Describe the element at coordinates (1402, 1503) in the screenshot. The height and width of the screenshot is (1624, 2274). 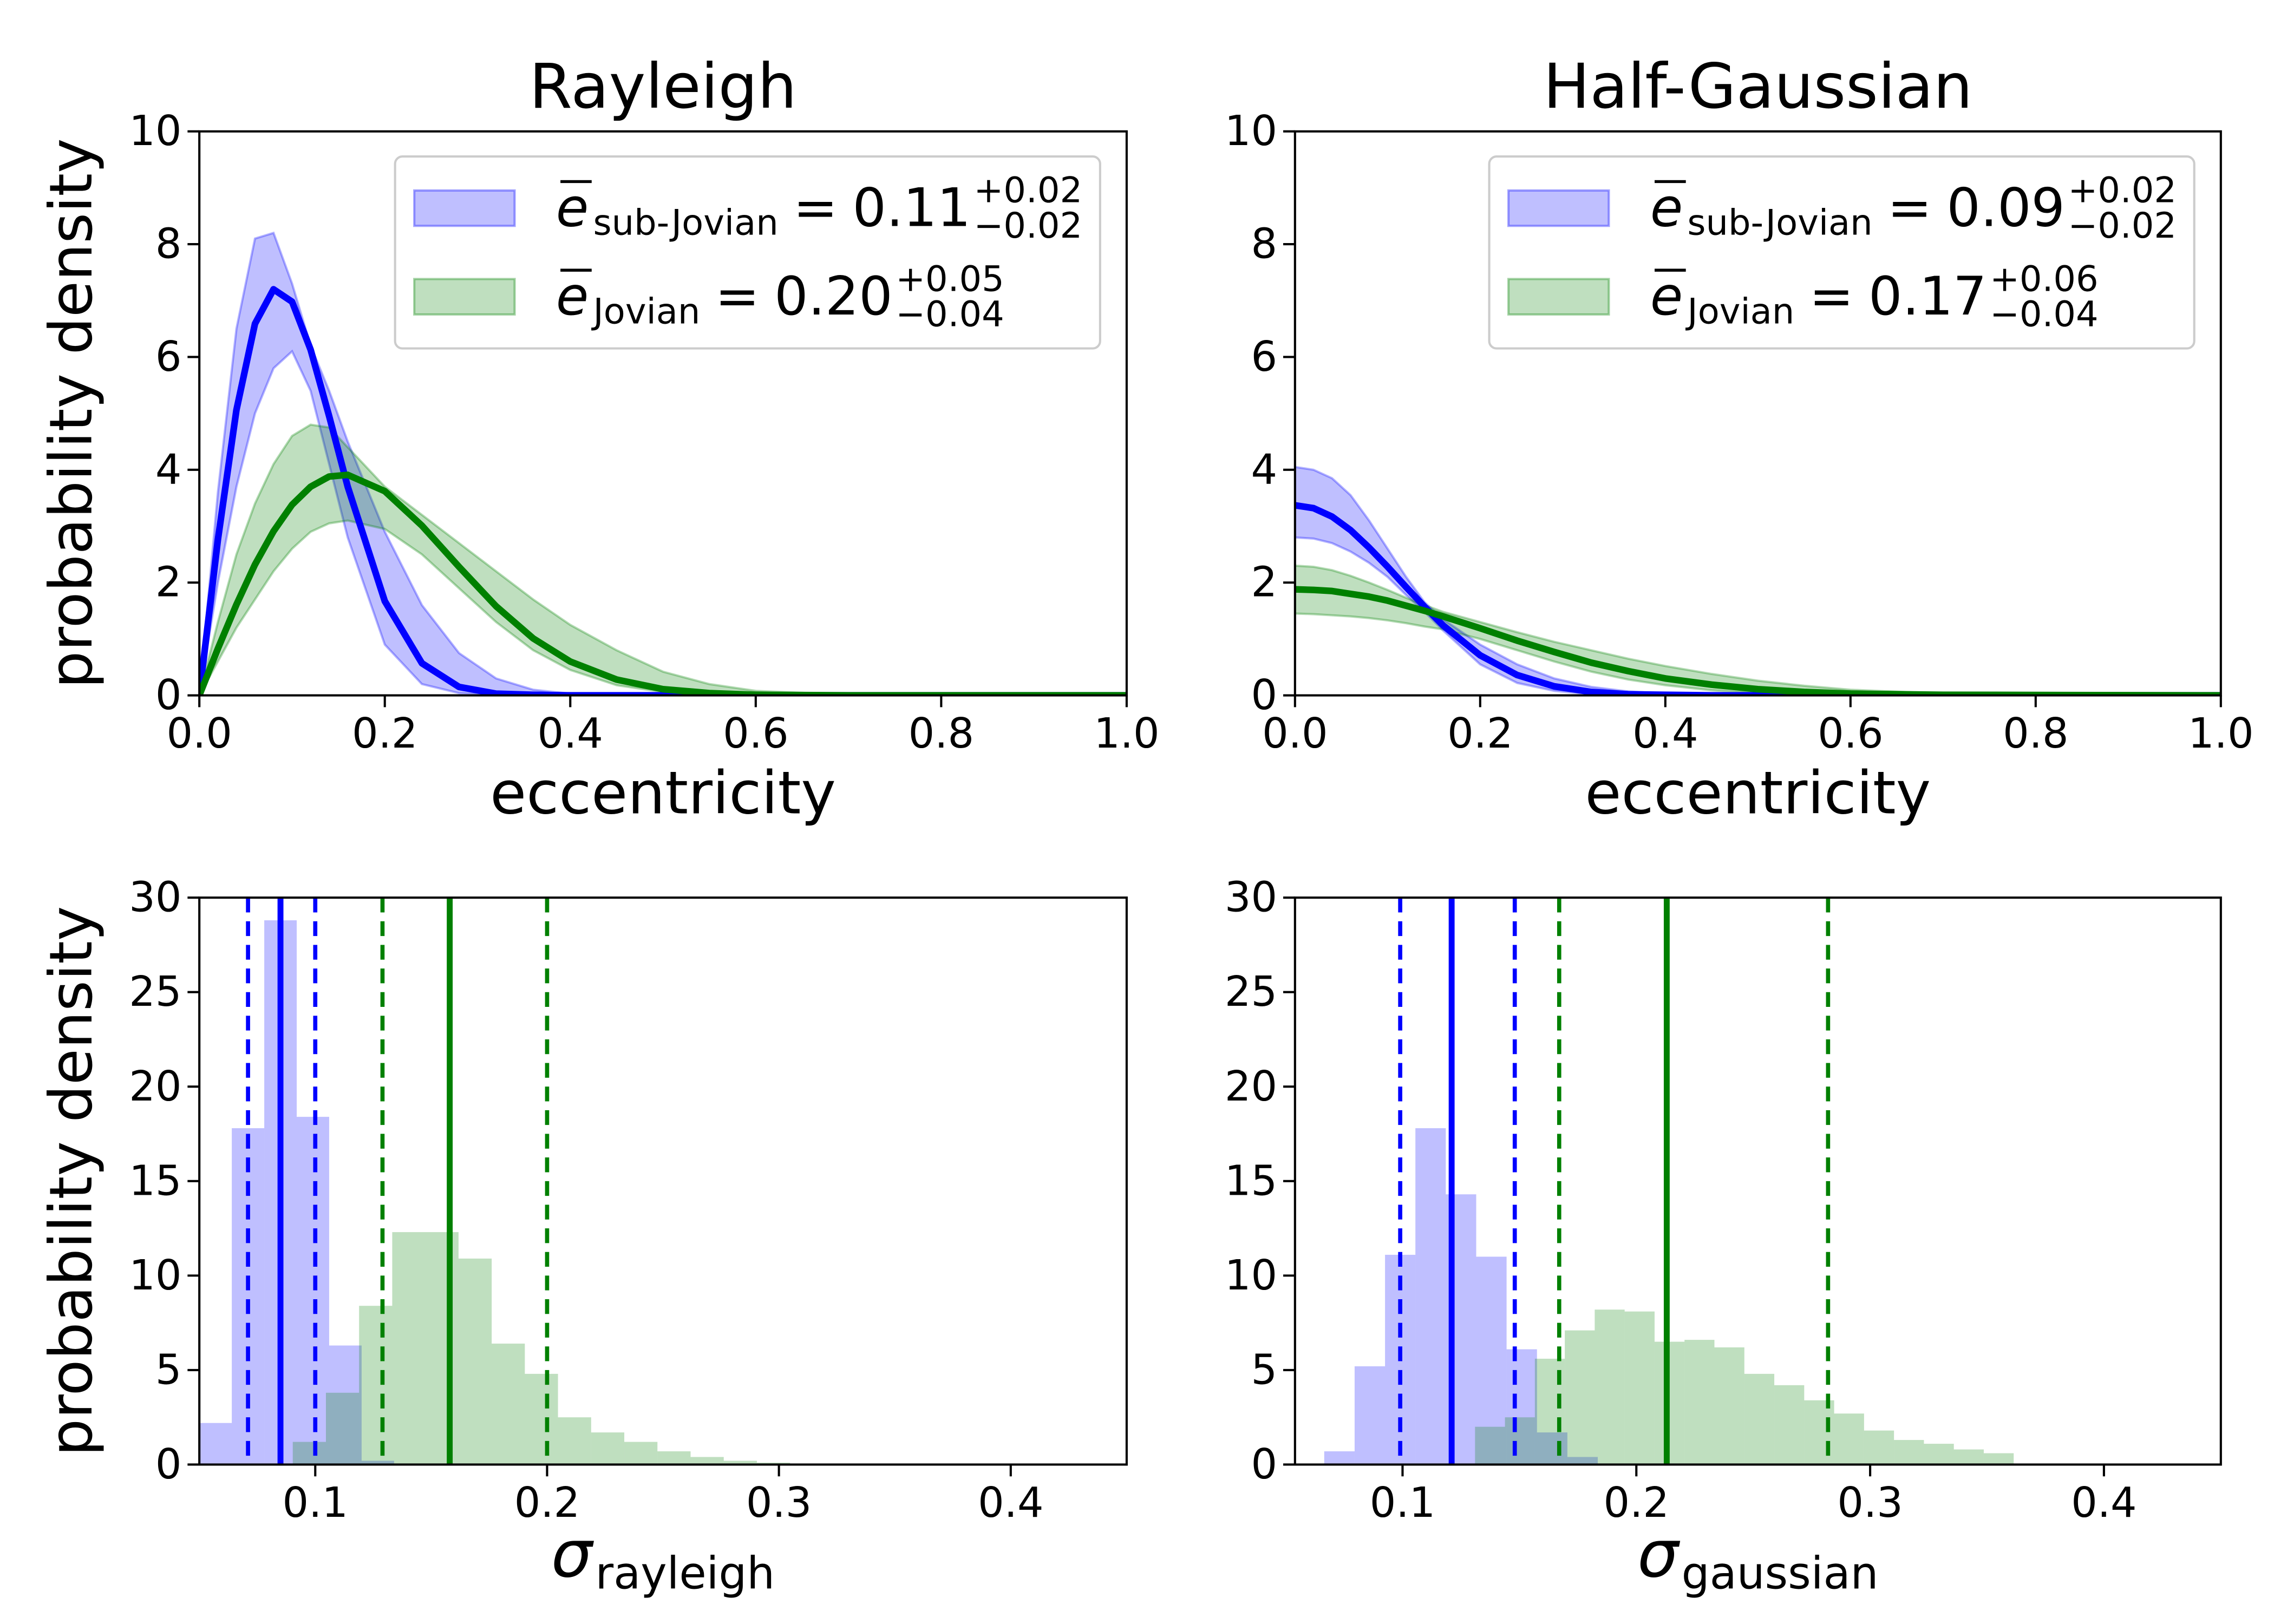
I see `x-tick-label: 0.1` at that location.